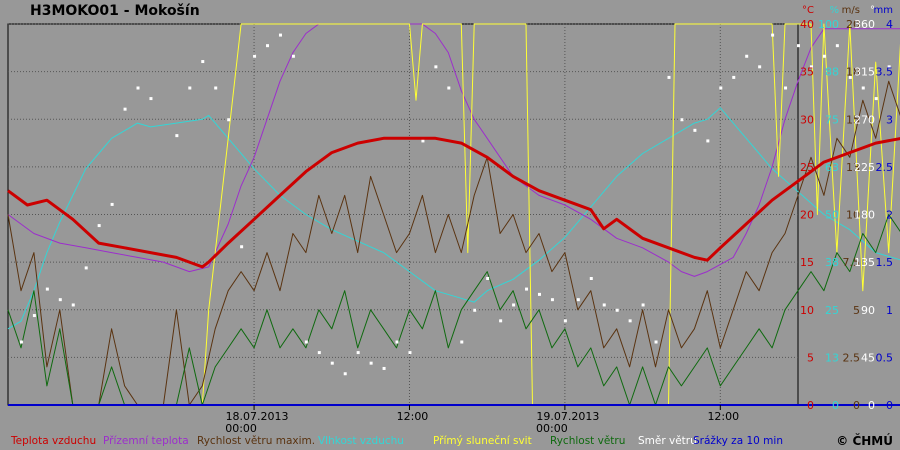 The width and height of the screenshot is (900, 450). Describe the element at coordinates (807, 208) in the screenshot. I see `y-axis-1: °C 0 5 10 15 20 25 30 35 40` at that location.